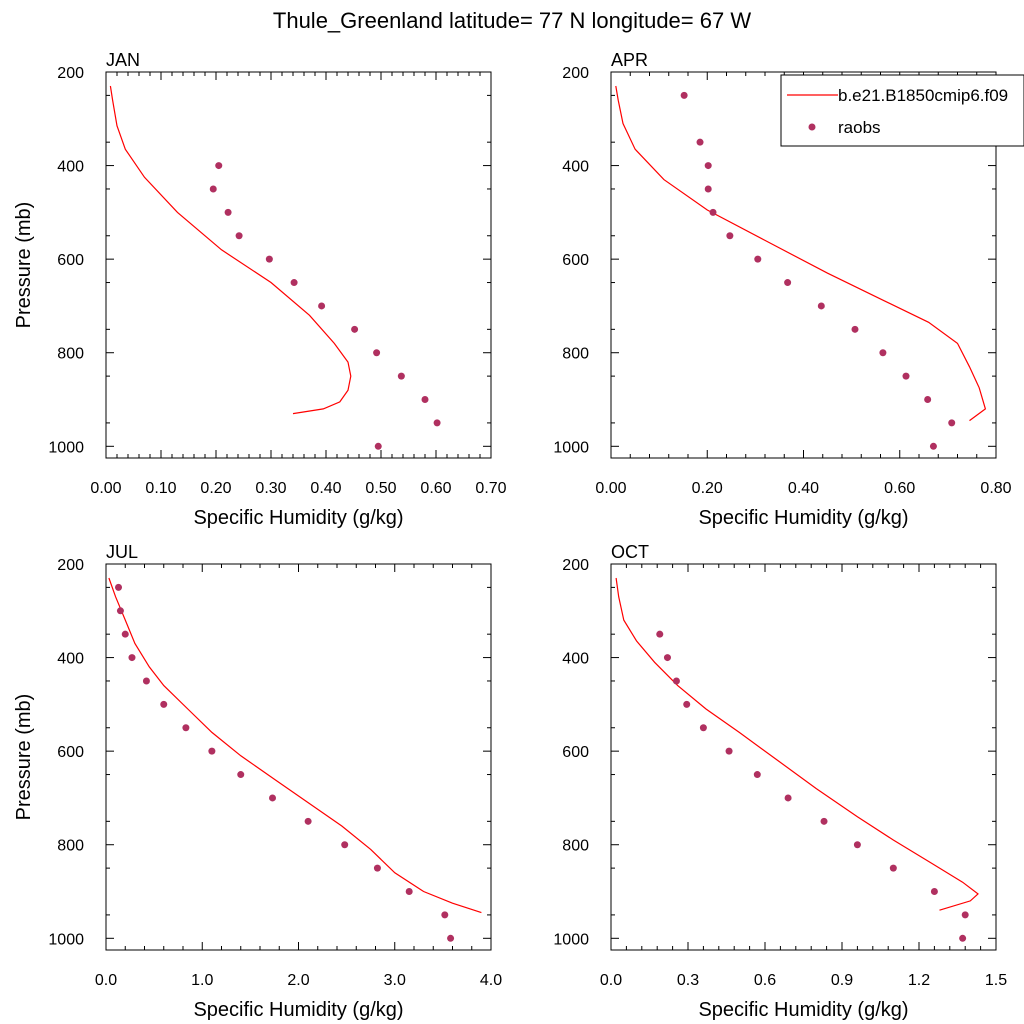 The width and height of the screenshot is (1024, 1024). What do you see at coordinates (812, 127) in the screenshot?
I see `legend-obs-swatch` at bounding box center [812, 127].